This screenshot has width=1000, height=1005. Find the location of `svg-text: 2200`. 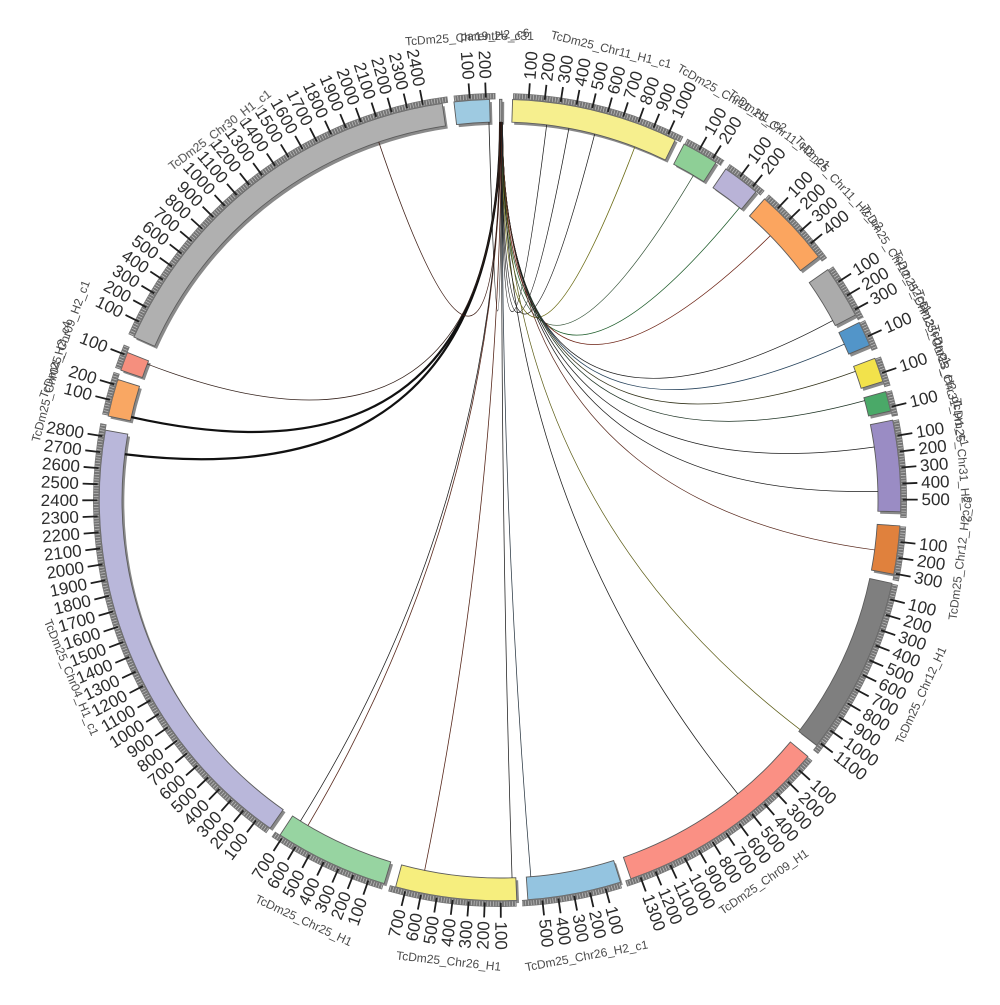

svg-text: 2200 is located at coordinates (60, 535).